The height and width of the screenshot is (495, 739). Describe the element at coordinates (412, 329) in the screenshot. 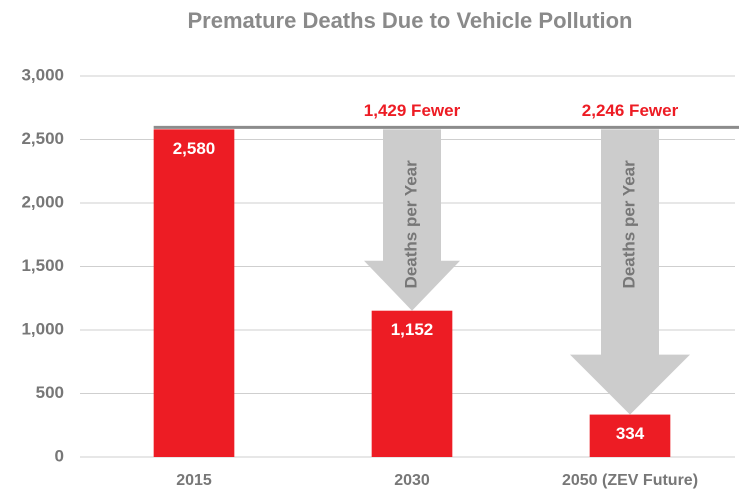

I see `value-label: 1,152` at that location.